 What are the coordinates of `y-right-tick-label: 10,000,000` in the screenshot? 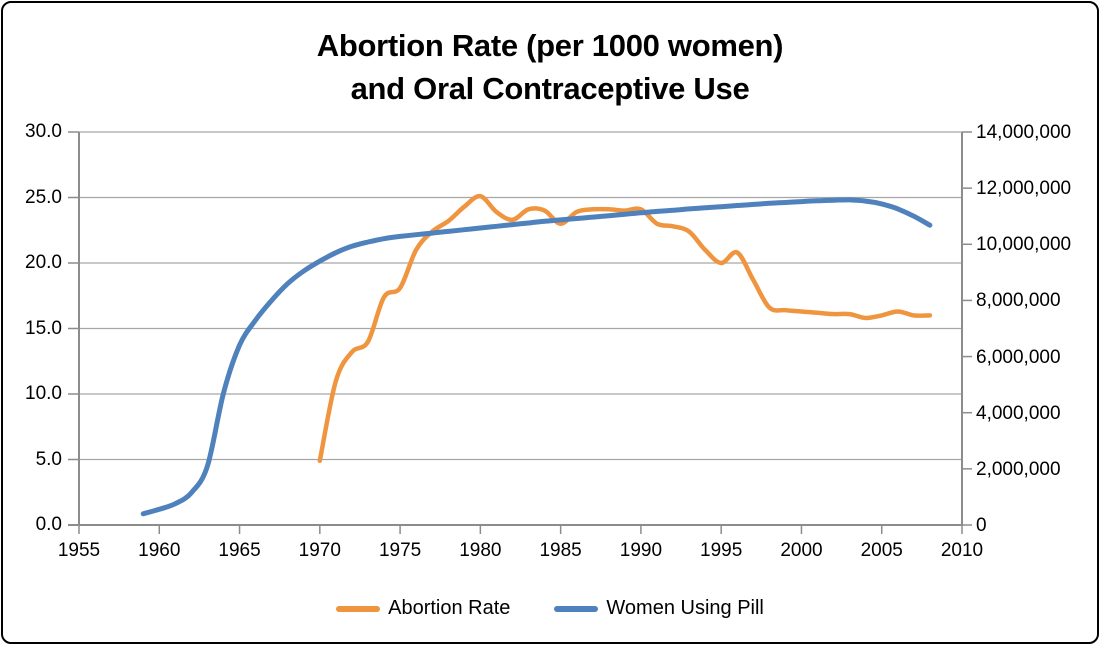 It's located at (1024, 245).